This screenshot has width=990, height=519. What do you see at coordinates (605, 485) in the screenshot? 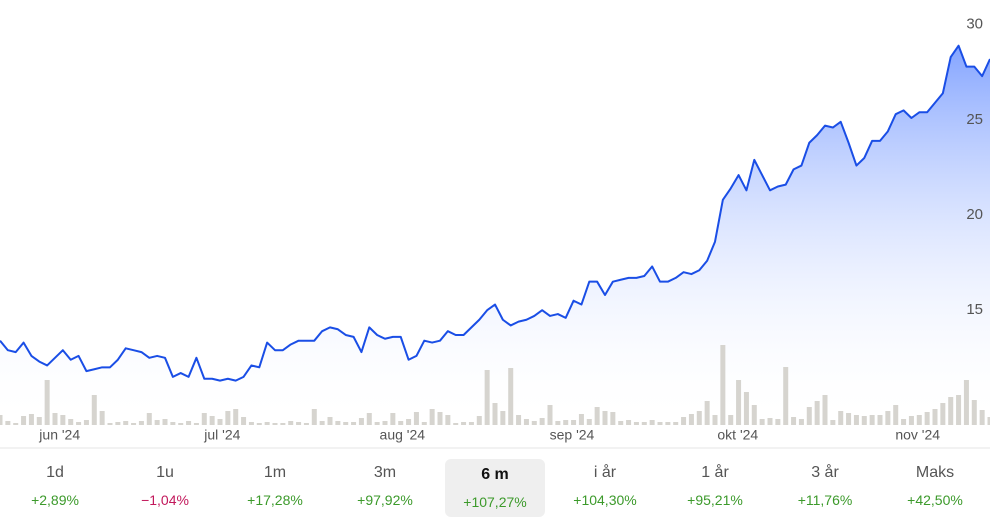
I see `period-button: i år +104,30%` at bounding box center [605, 485].